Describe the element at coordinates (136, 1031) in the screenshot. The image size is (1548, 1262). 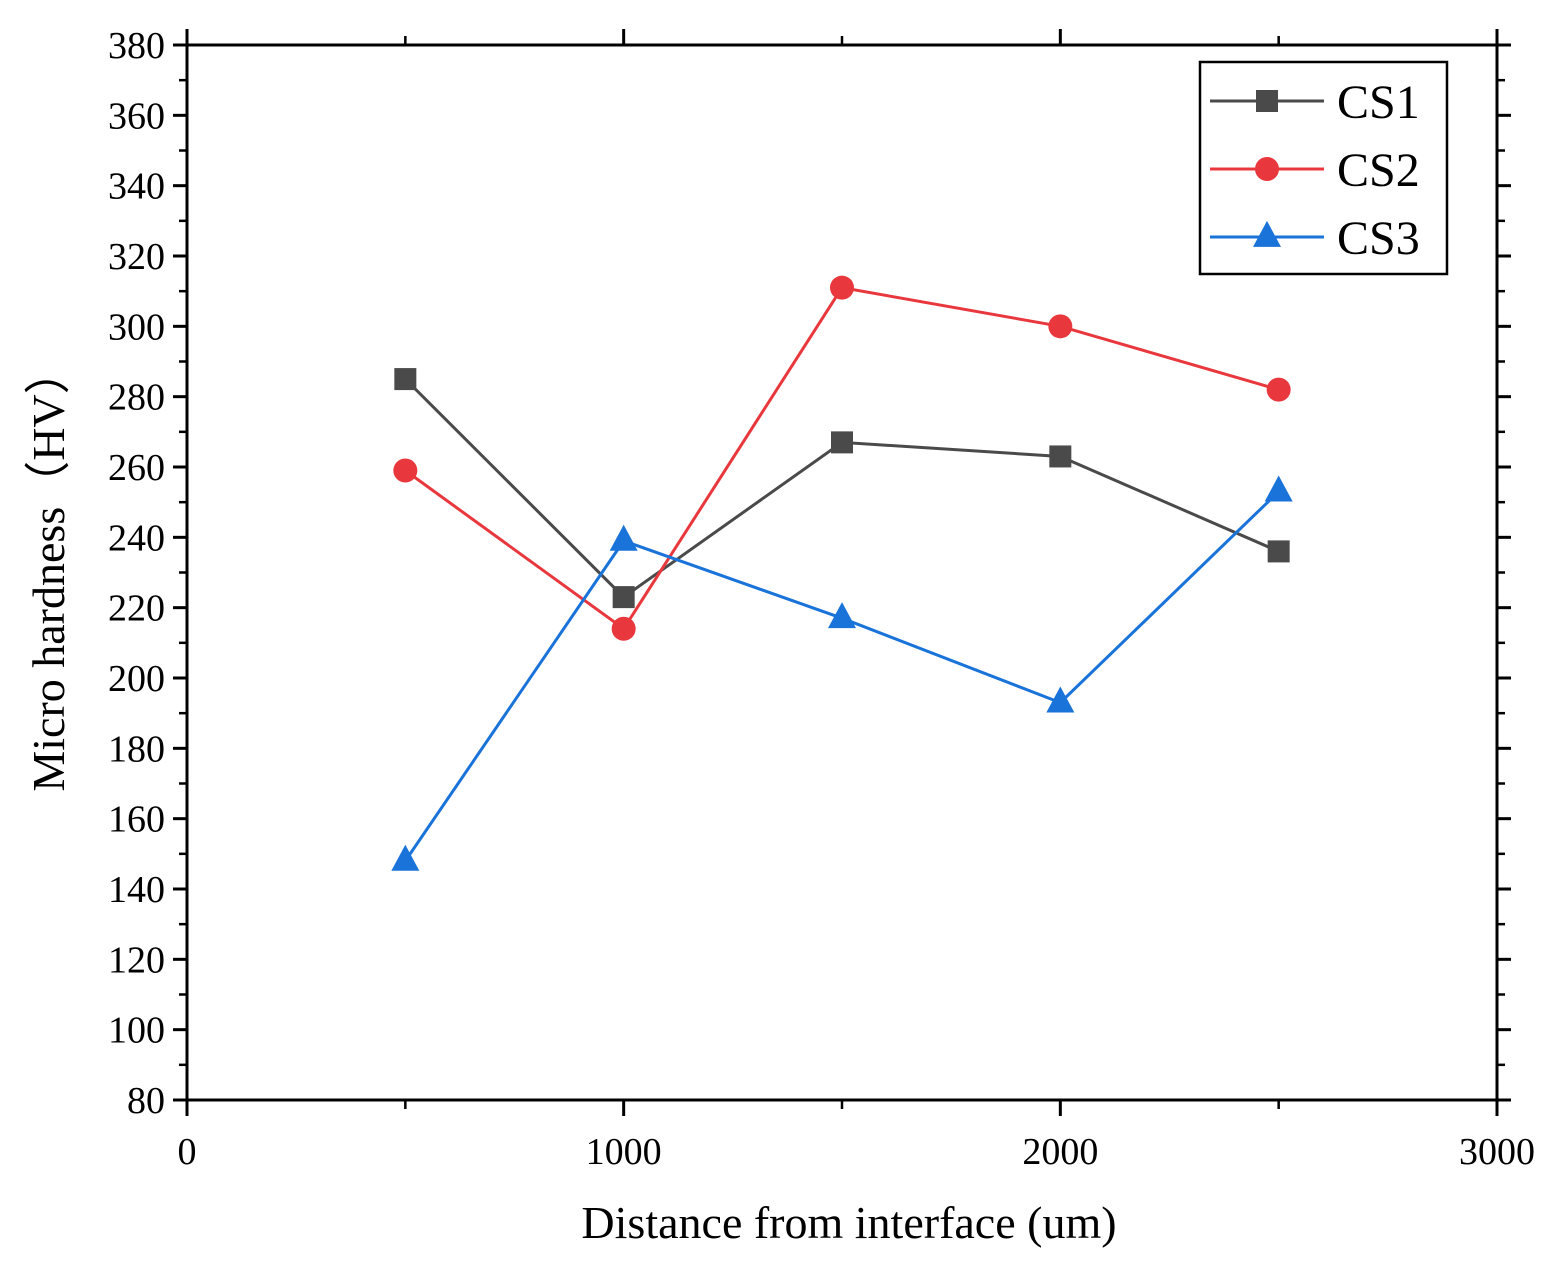
I see `y-tick-label: 100` at that location.